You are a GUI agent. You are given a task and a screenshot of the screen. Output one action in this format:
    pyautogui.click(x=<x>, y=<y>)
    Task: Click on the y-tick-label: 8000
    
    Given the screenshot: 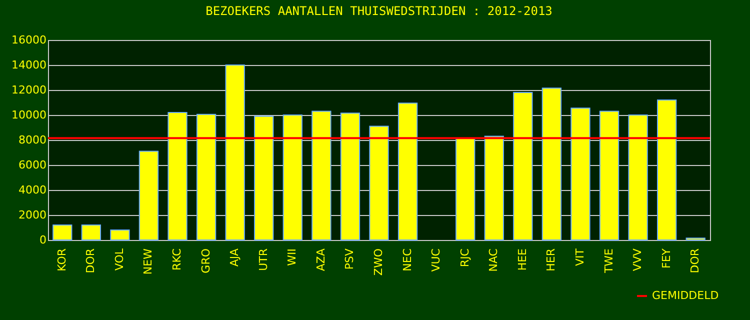 What is the action you would take?
    pyautogui.click(x=32, y=140)
    